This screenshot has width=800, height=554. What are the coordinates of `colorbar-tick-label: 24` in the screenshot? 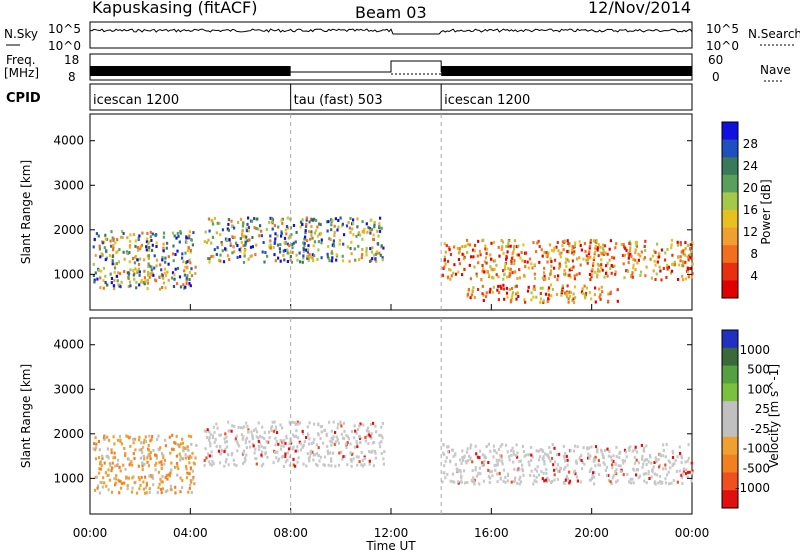 It's located at (750, 166).